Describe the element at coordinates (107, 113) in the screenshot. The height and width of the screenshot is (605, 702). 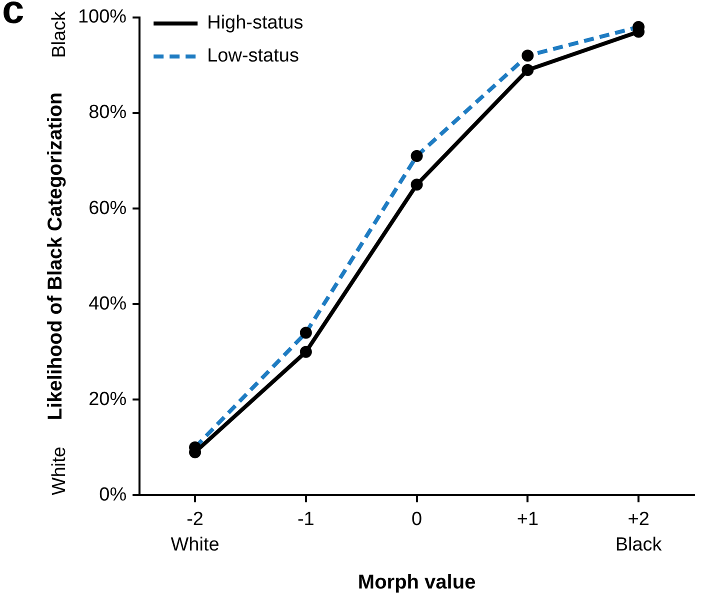
I see `y-tick-label: 80%` at that location.